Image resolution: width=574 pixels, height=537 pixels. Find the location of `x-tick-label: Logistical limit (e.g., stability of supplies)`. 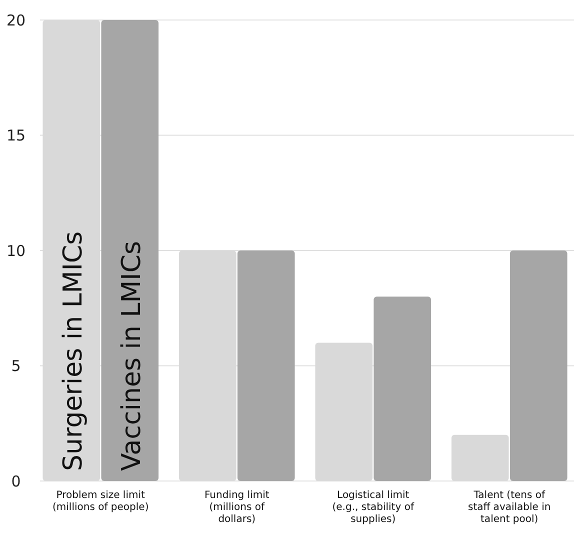

x-tick-label: Logistical limit (e.g., stability of supplies) is located at coordinates (373, 507).